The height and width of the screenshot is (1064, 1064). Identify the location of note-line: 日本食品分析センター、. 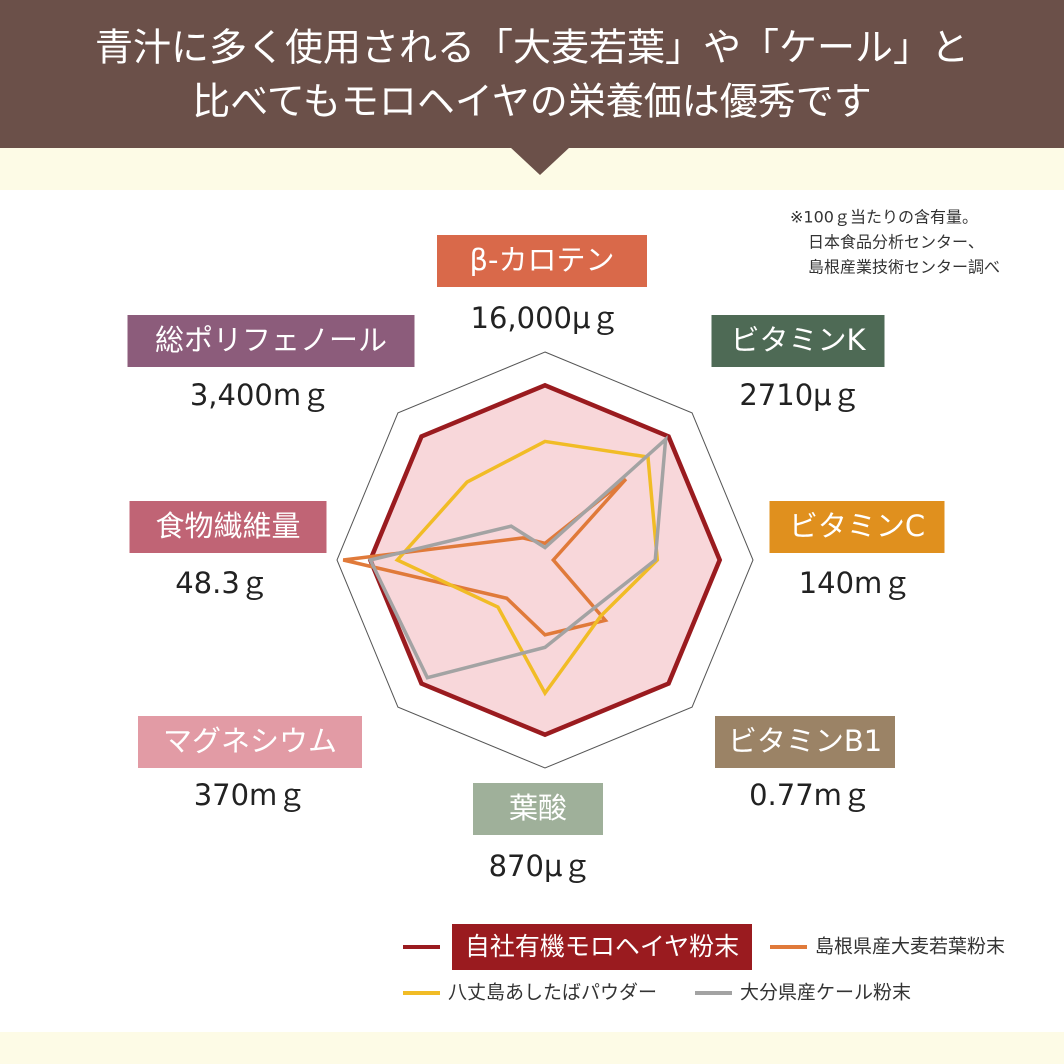
(896, 242).